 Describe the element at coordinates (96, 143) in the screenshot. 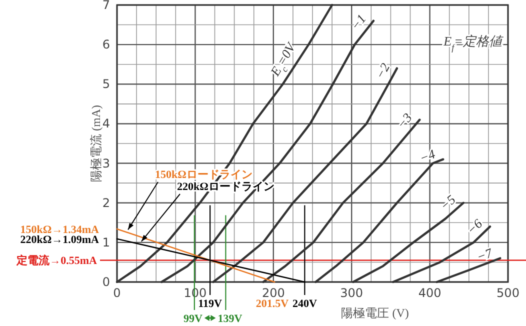

I see `y-axis-title: 陽極電流 (mA)` at that location.